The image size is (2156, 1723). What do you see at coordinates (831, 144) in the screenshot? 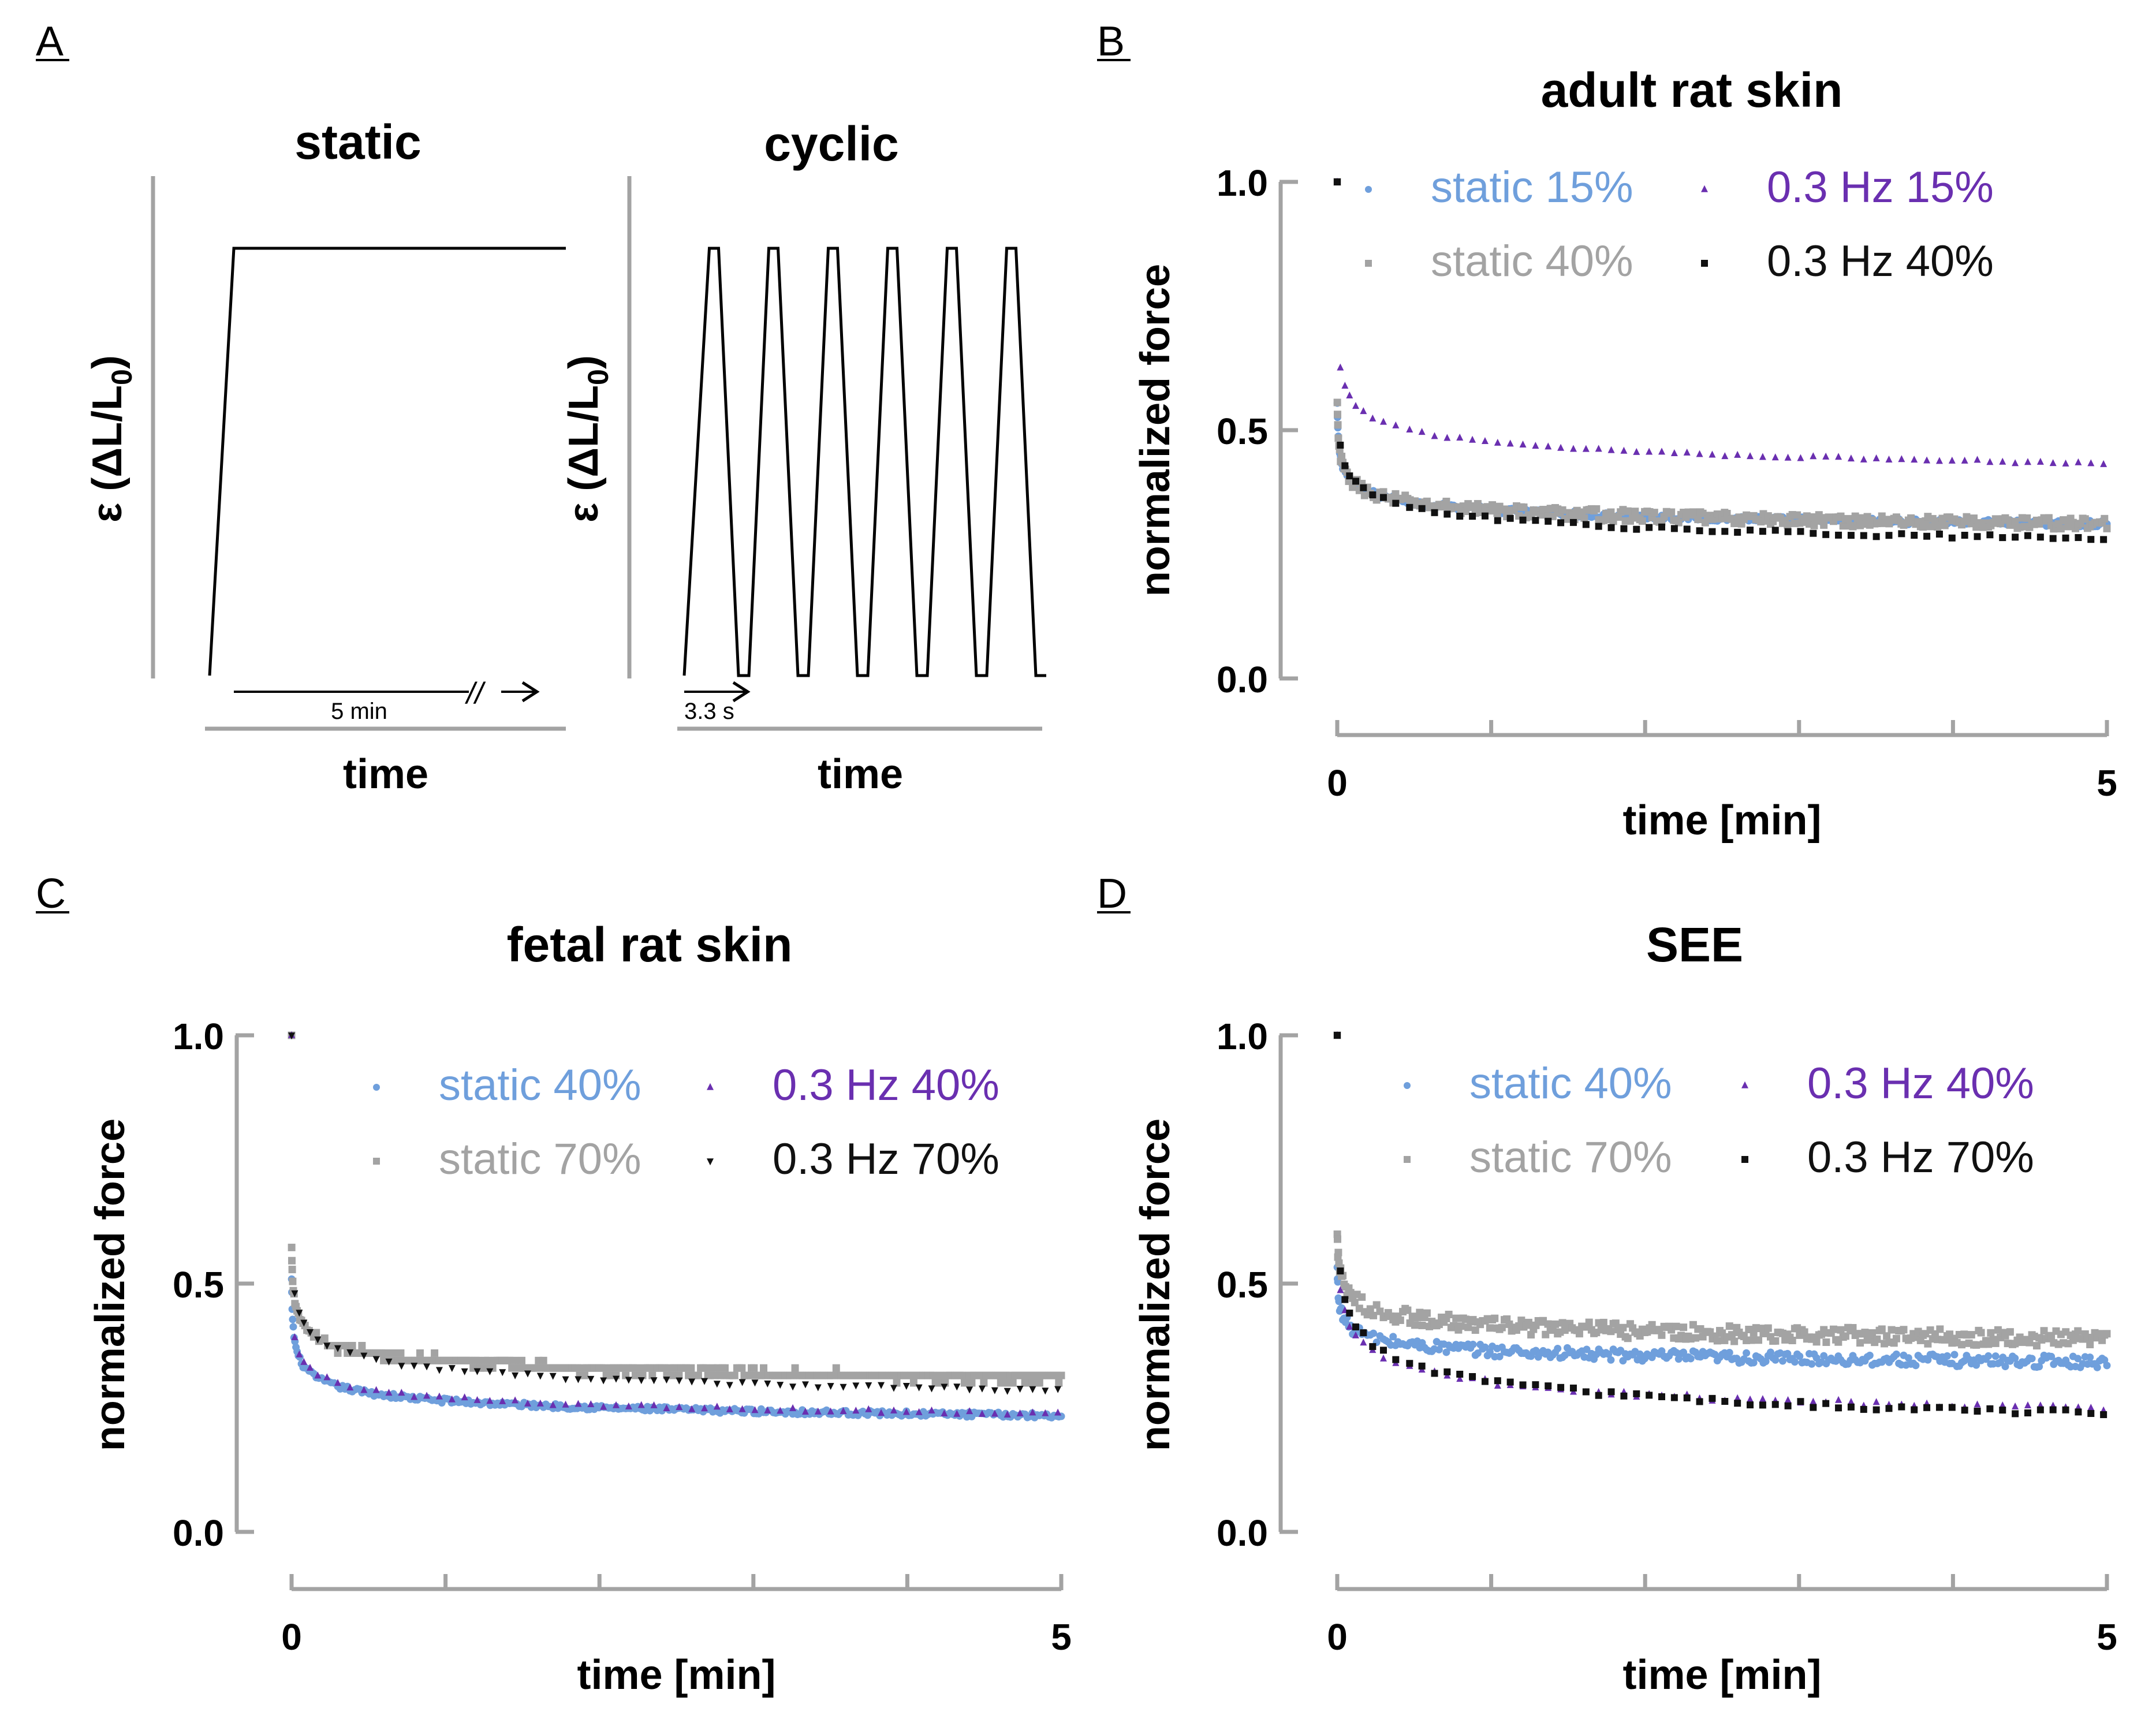
I see `cyclic-title: cyclic` at bounding box center [831, 144].